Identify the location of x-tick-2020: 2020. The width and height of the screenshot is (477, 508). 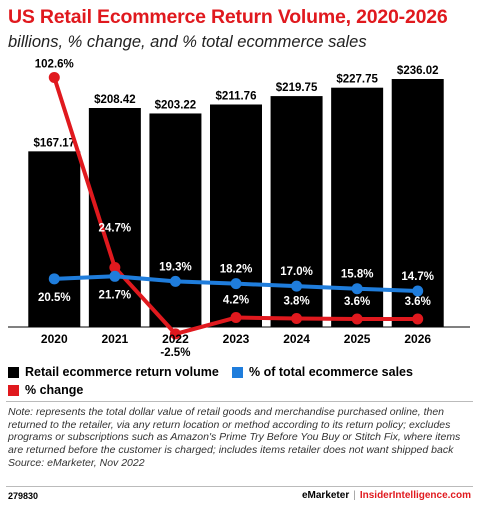
(54, 339).